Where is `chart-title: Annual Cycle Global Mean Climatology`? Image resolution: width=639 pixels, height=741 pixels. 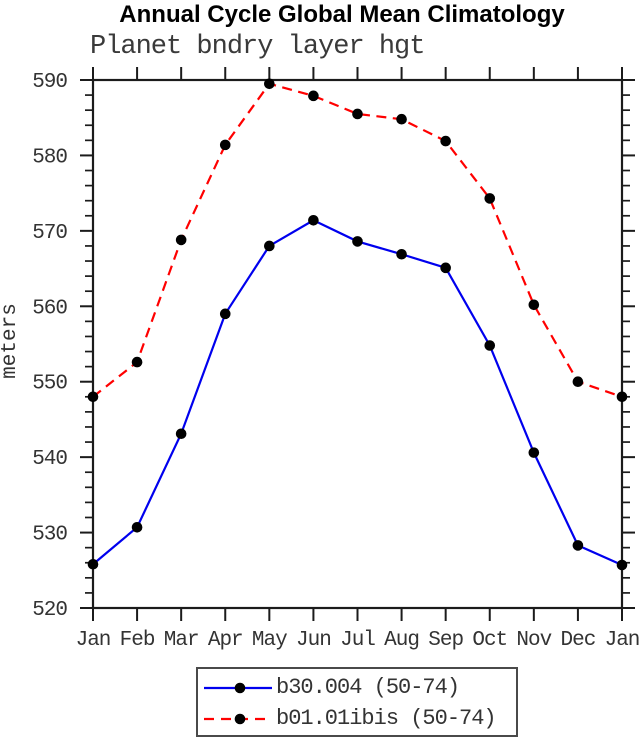 chart-title: Annual Cycle Global Mean Climatology is located at coordinates (342, 14).